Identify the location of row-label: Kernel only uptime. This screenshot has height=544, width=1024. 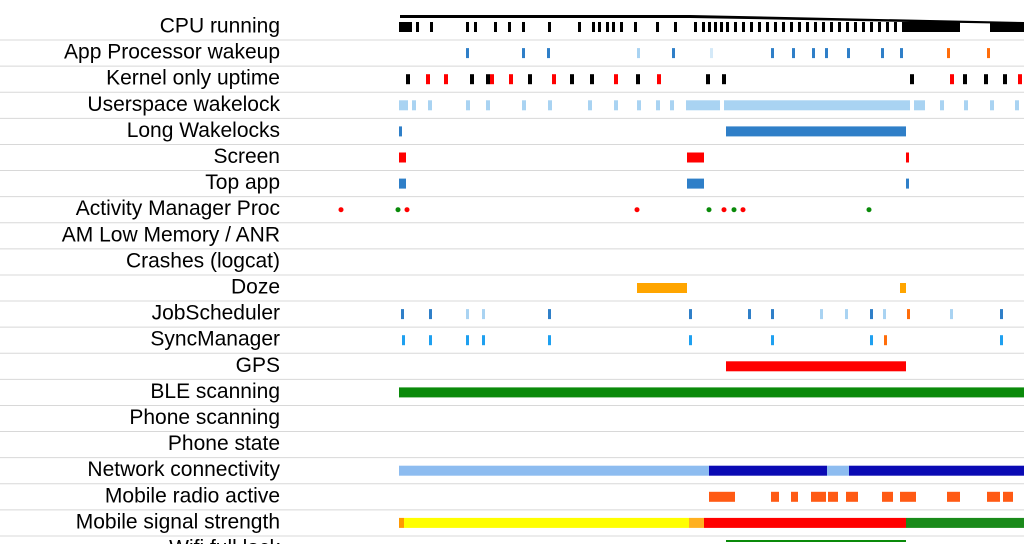
(193, 78).